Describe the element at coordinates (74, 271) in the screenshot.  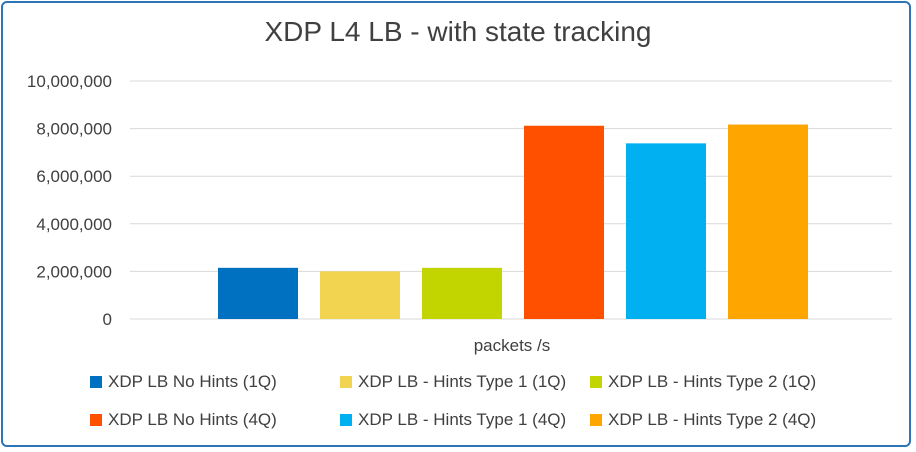
I see `y-tick-label: 2,000,000` at that location.